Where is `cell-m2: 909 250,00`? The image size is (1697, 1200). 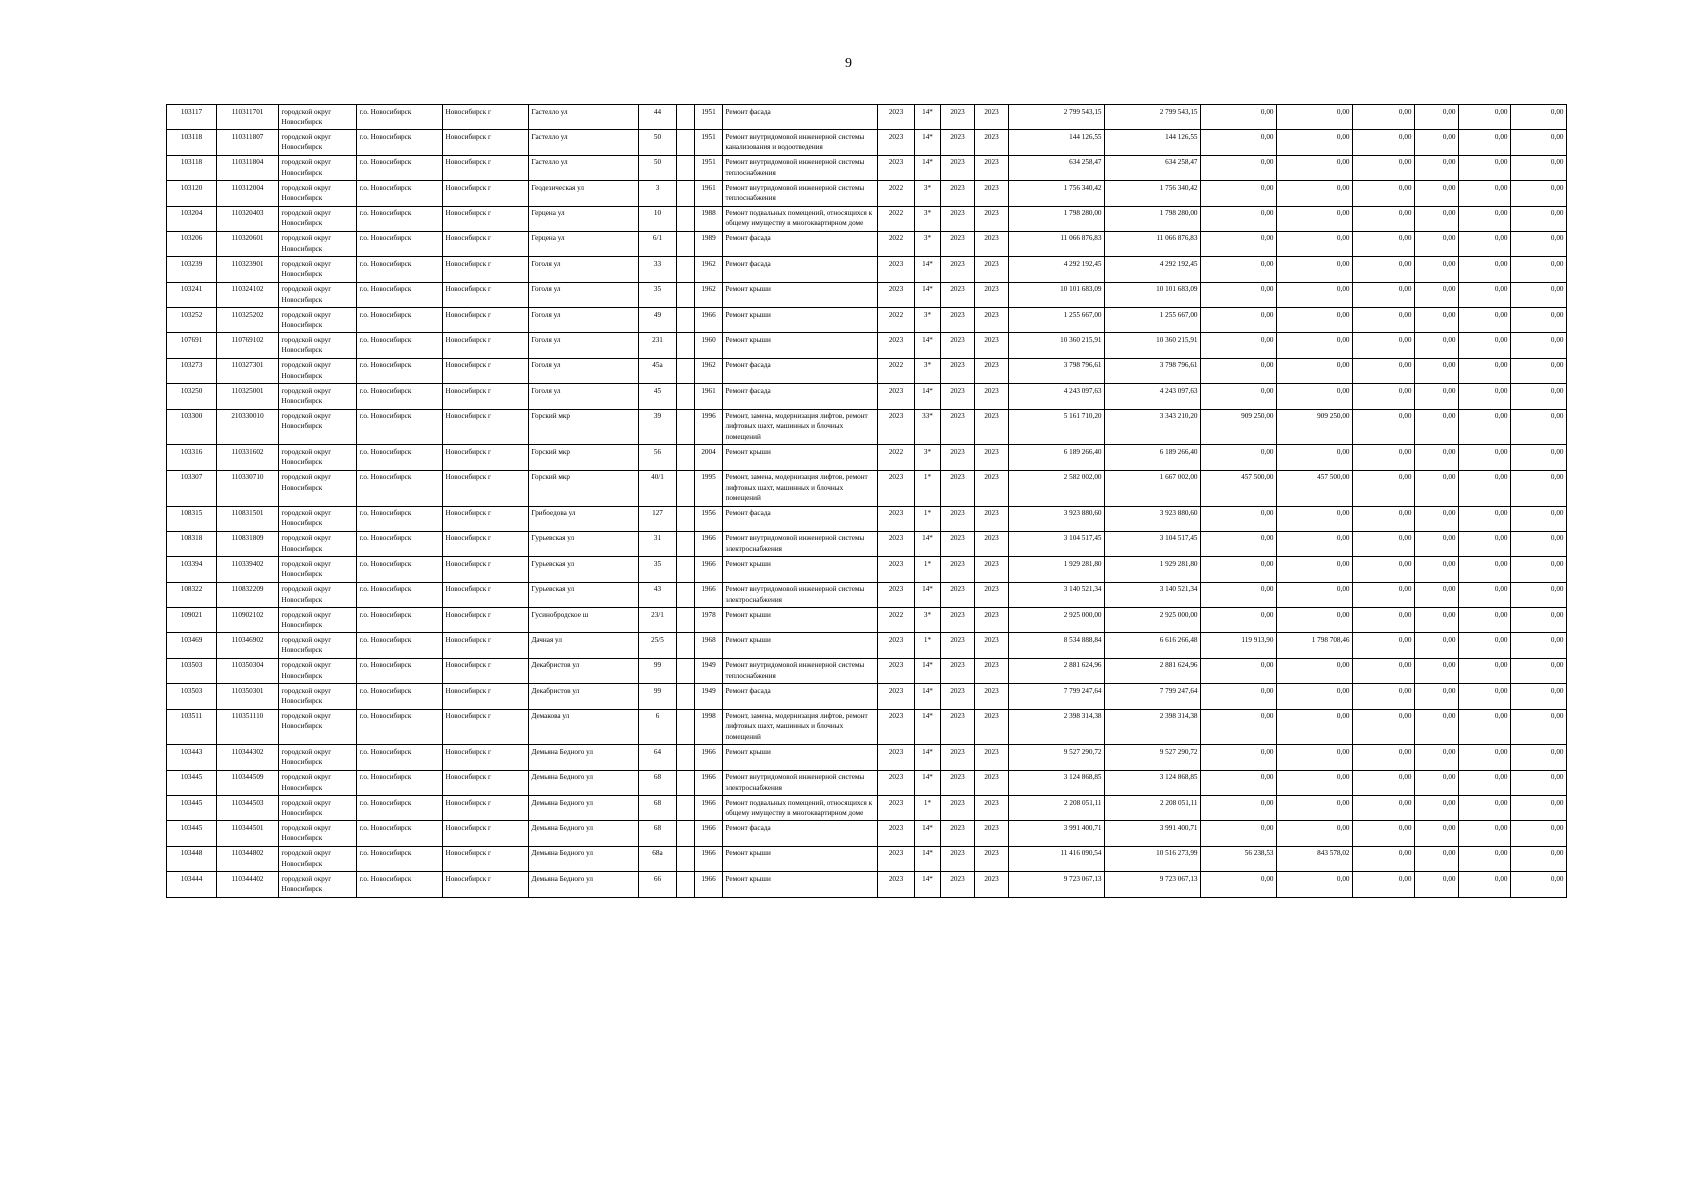
cell-m2: 909 250,00 is located at coordinates (1314, 427).